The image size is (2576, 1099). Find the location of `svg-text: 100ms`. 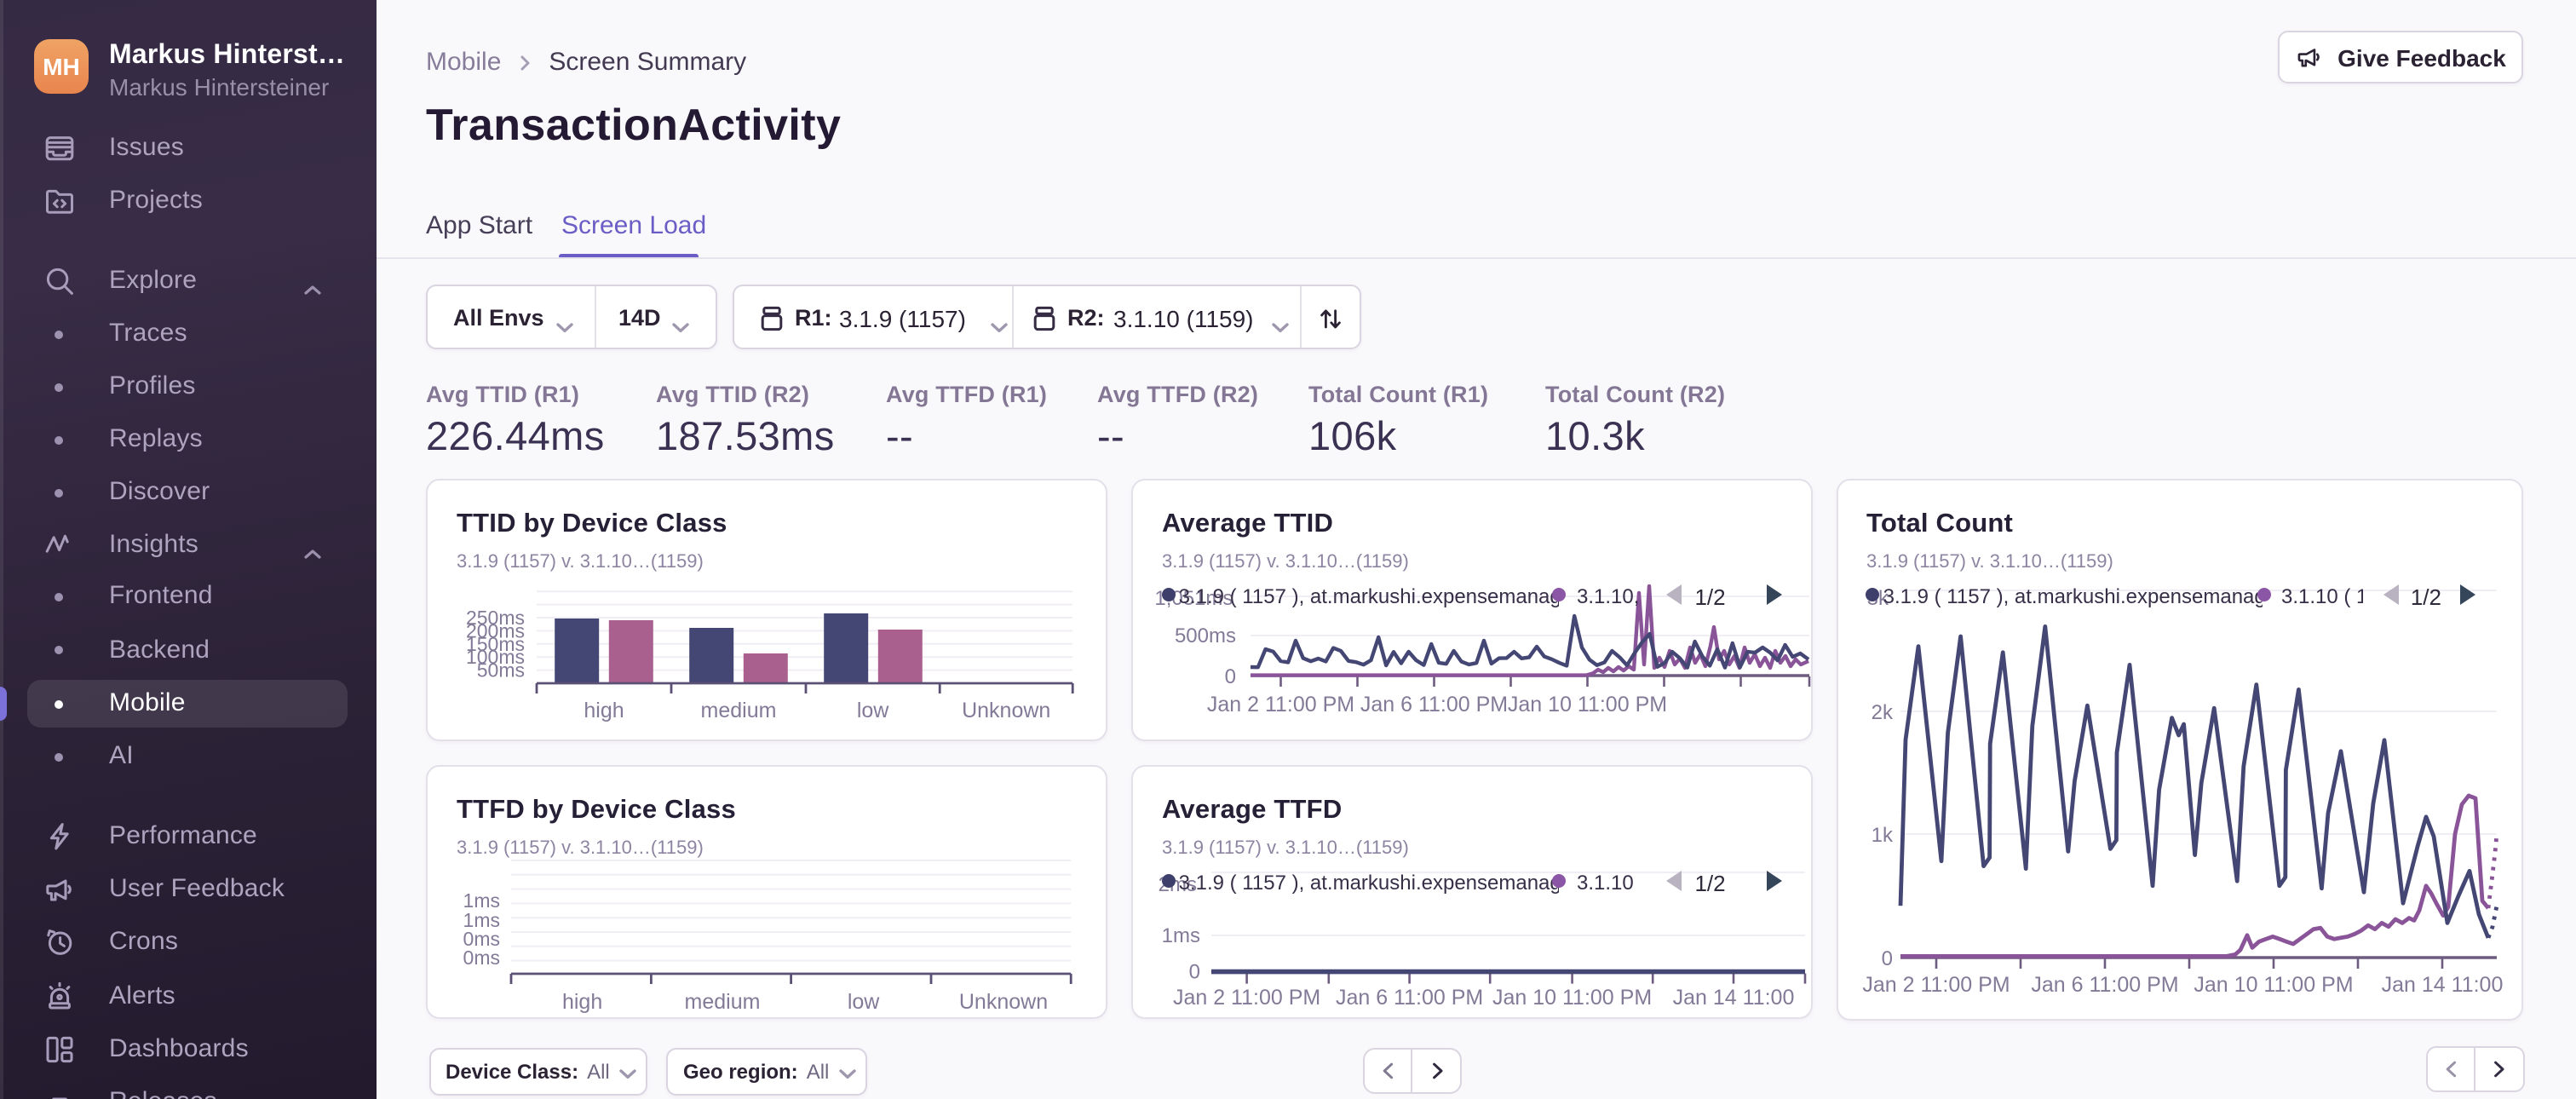

svg-text: 100ms is located at coordinates (496, 657).